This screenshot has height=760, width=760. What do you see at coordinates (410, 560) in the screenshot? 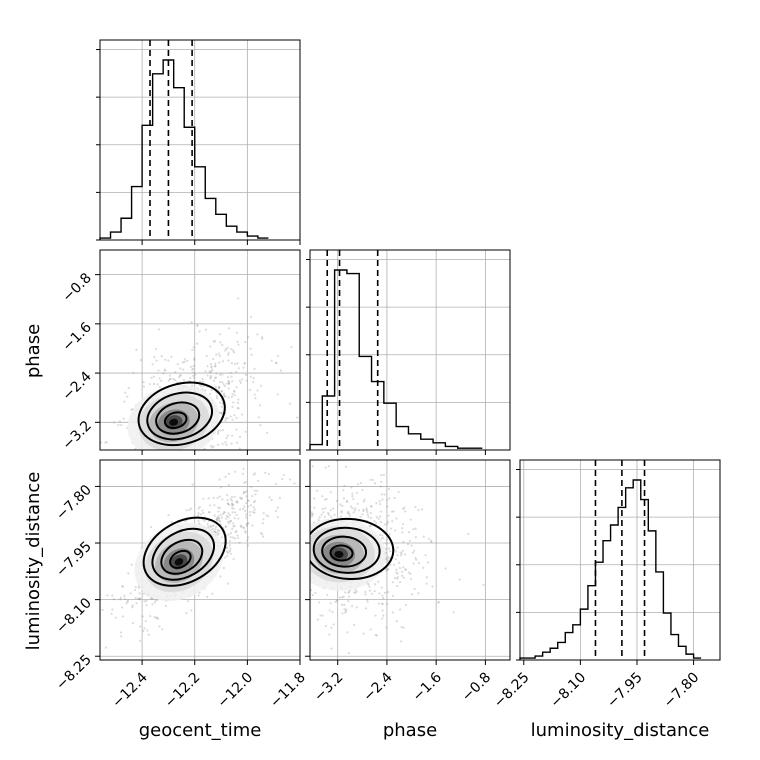
I see `panel-luminosity-distance-phase-frame` at bounding box center [410, 560].